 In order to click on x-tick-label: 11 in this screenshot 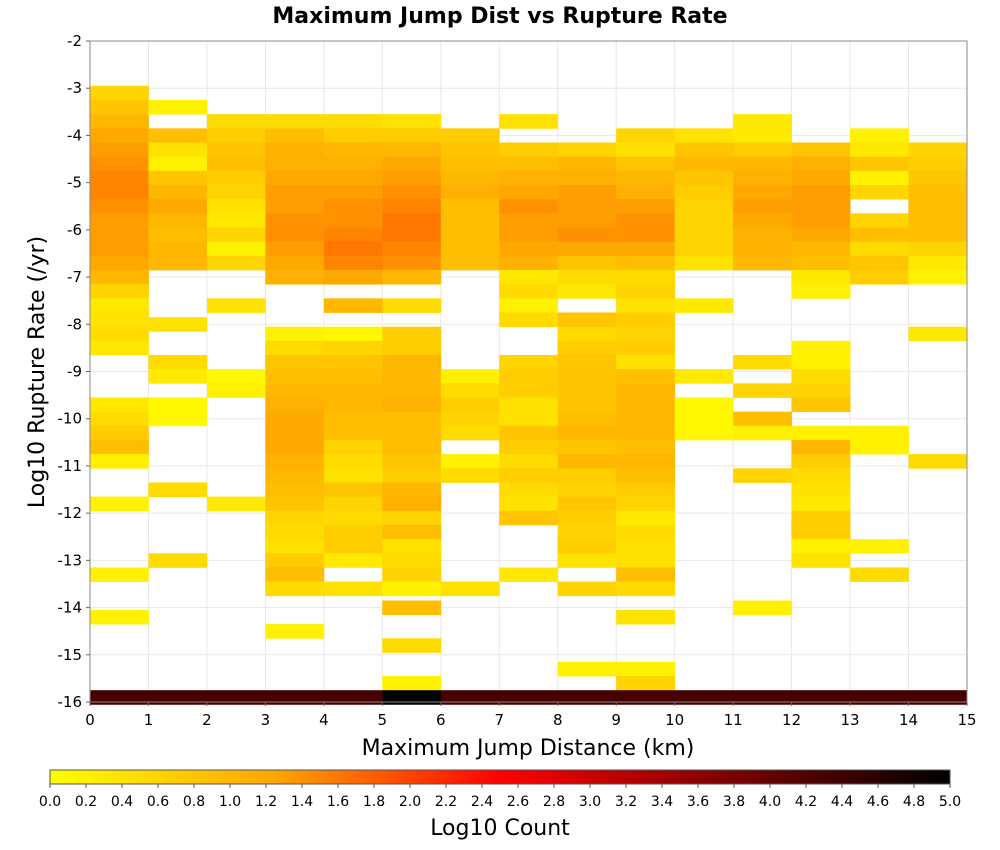, I will do `click(733, 720)`.